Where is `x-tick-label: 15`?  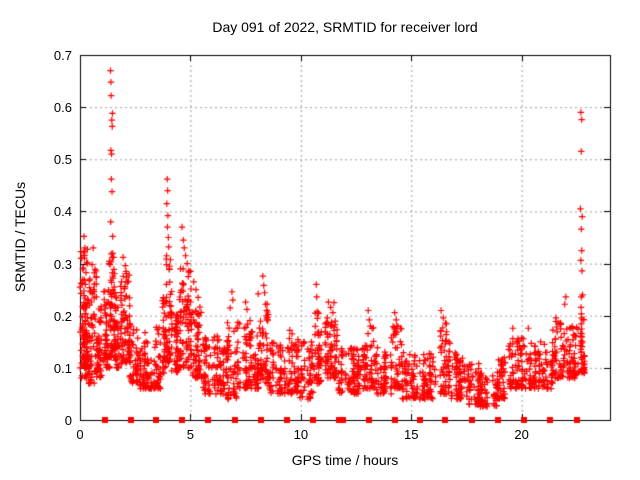 x-tick-label: 15 is located at coordinates (411, 434).